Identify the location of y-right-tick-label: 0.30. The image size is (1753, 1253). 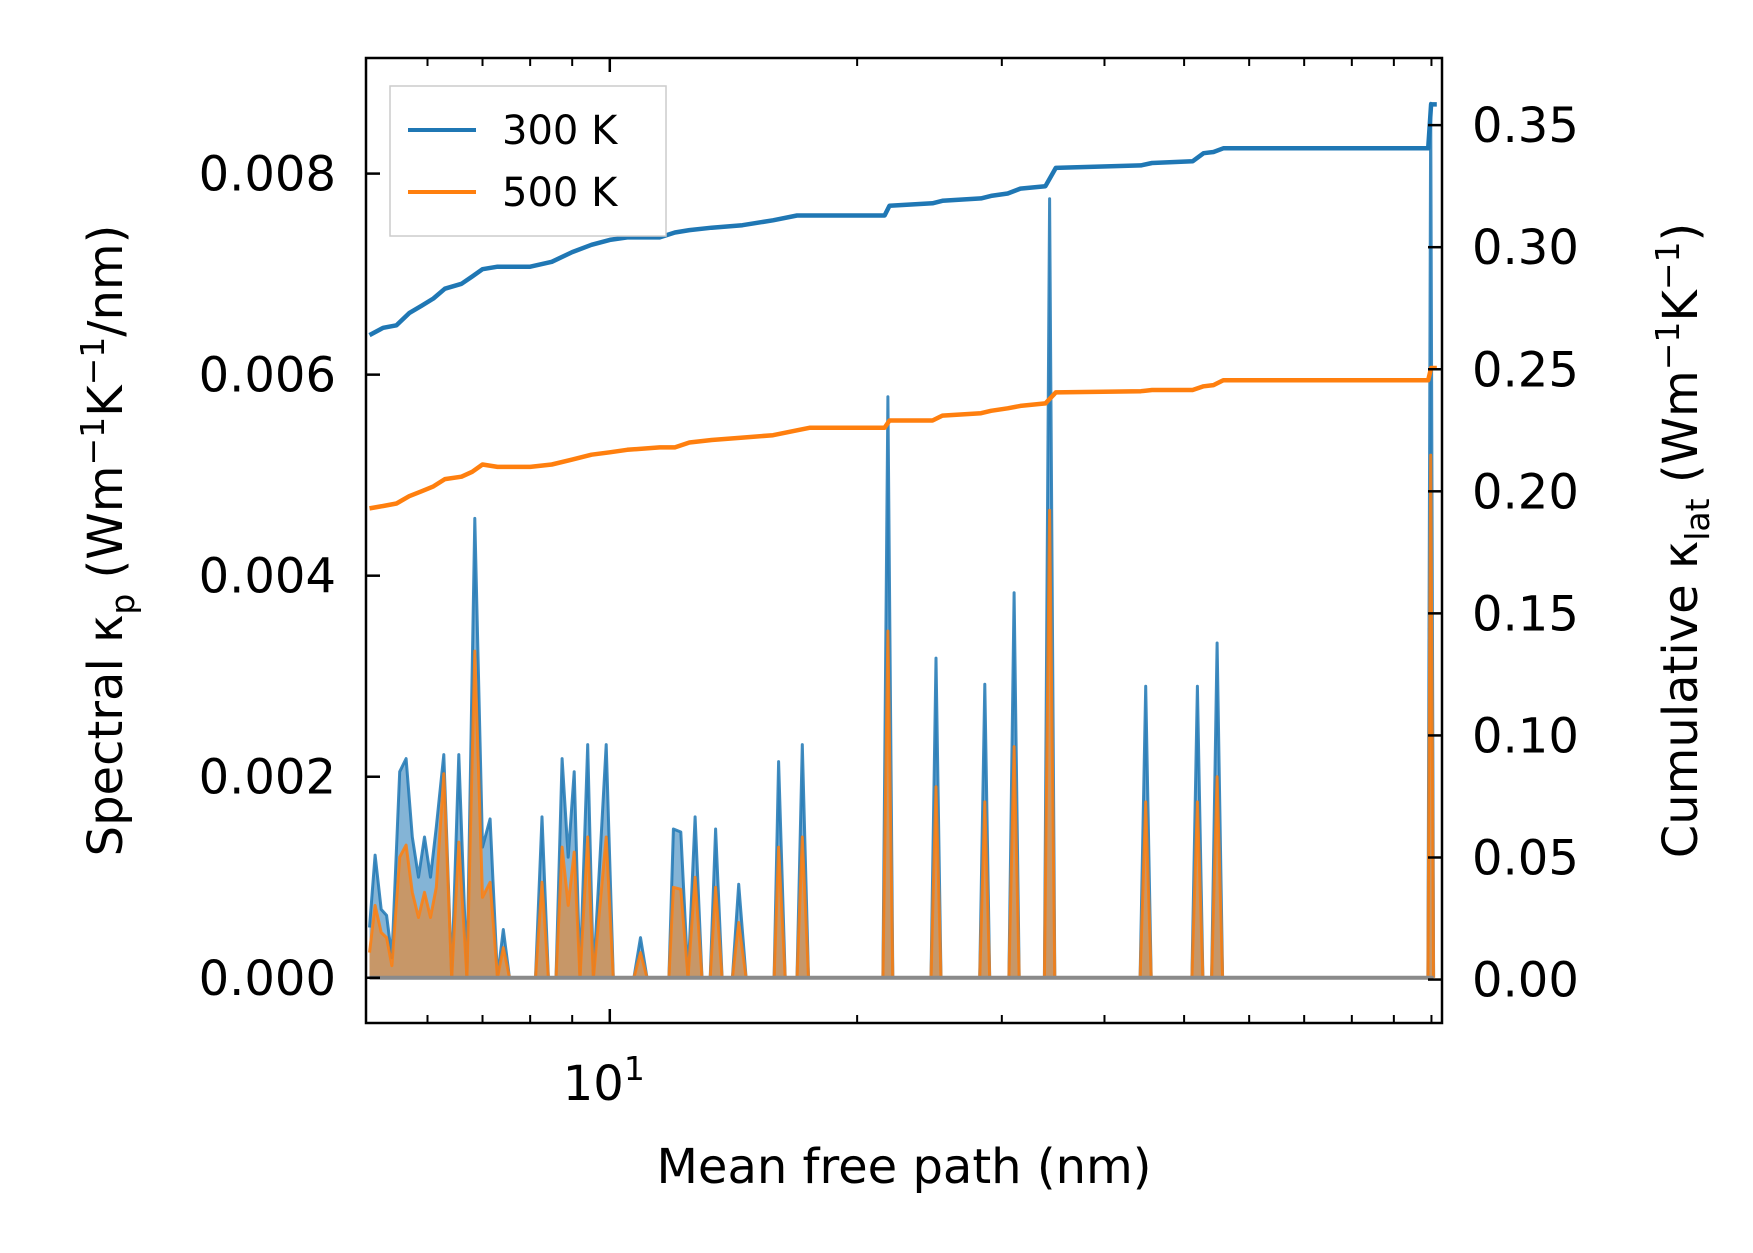
(1525, 248).